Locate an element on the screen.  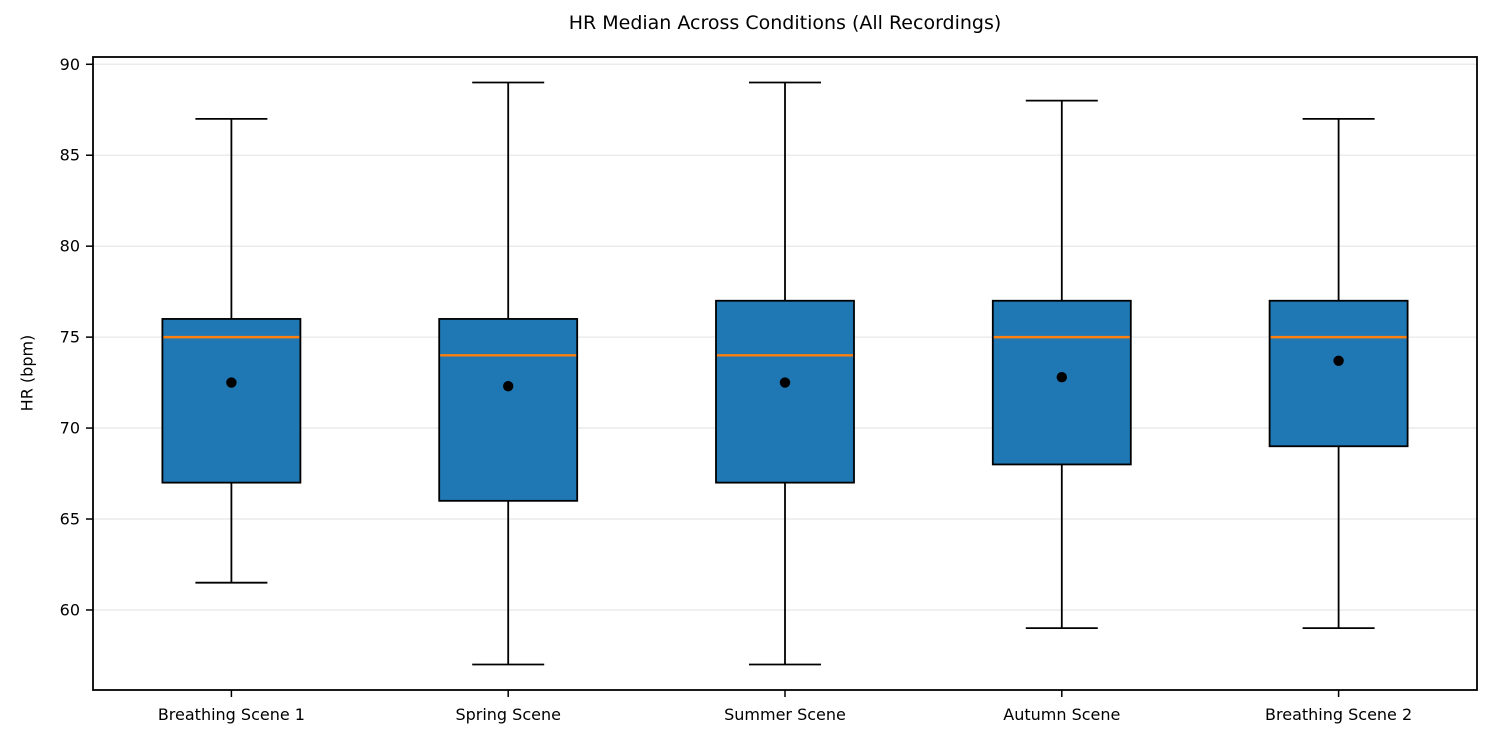
x-tick-label-autumn-scene: Autumn Scene is located at coordinates (1061, 714).